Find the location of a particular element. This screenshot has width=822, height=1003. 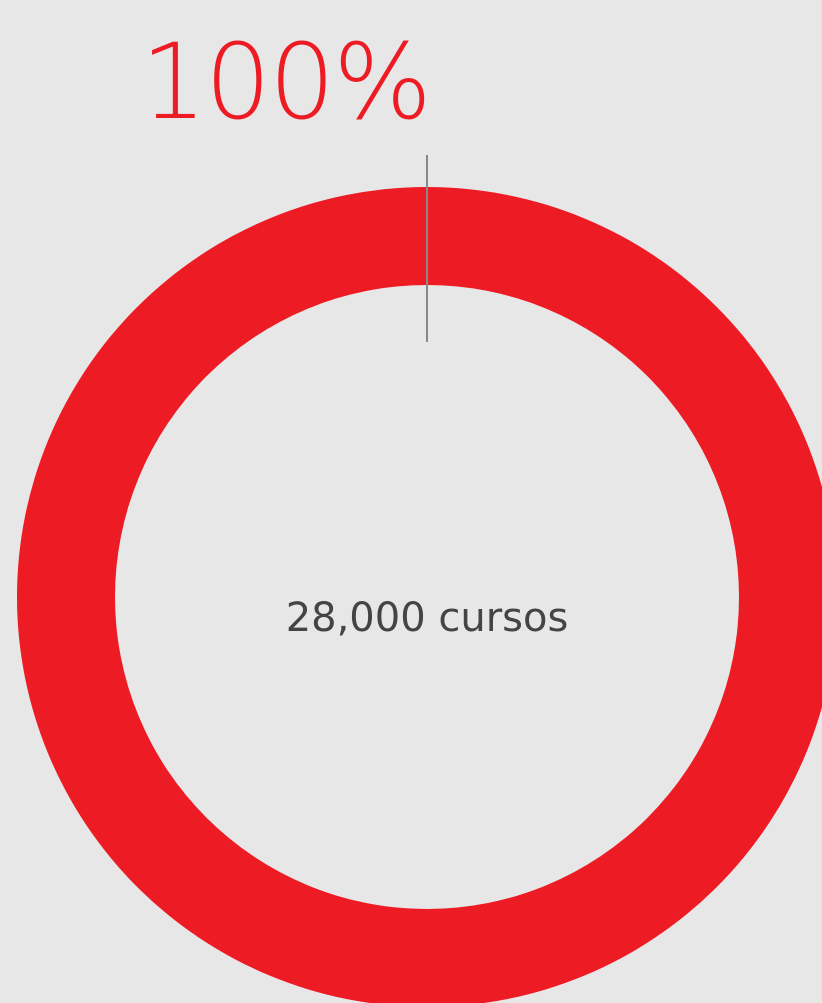

value-label: 100% is located at coordinates (285, 82).